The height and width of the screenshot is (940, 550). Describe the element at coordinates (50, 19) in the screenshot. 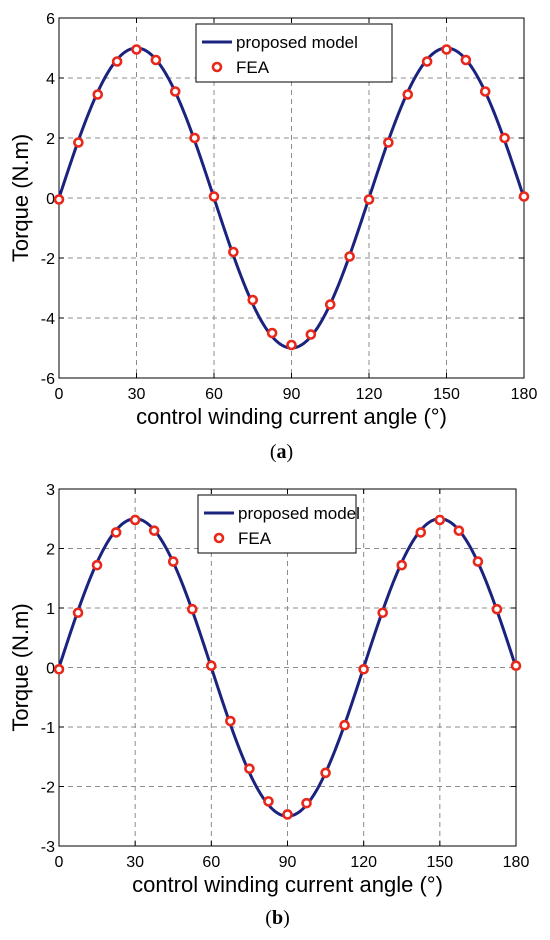

I see `y-tick-label: 6` at that location.